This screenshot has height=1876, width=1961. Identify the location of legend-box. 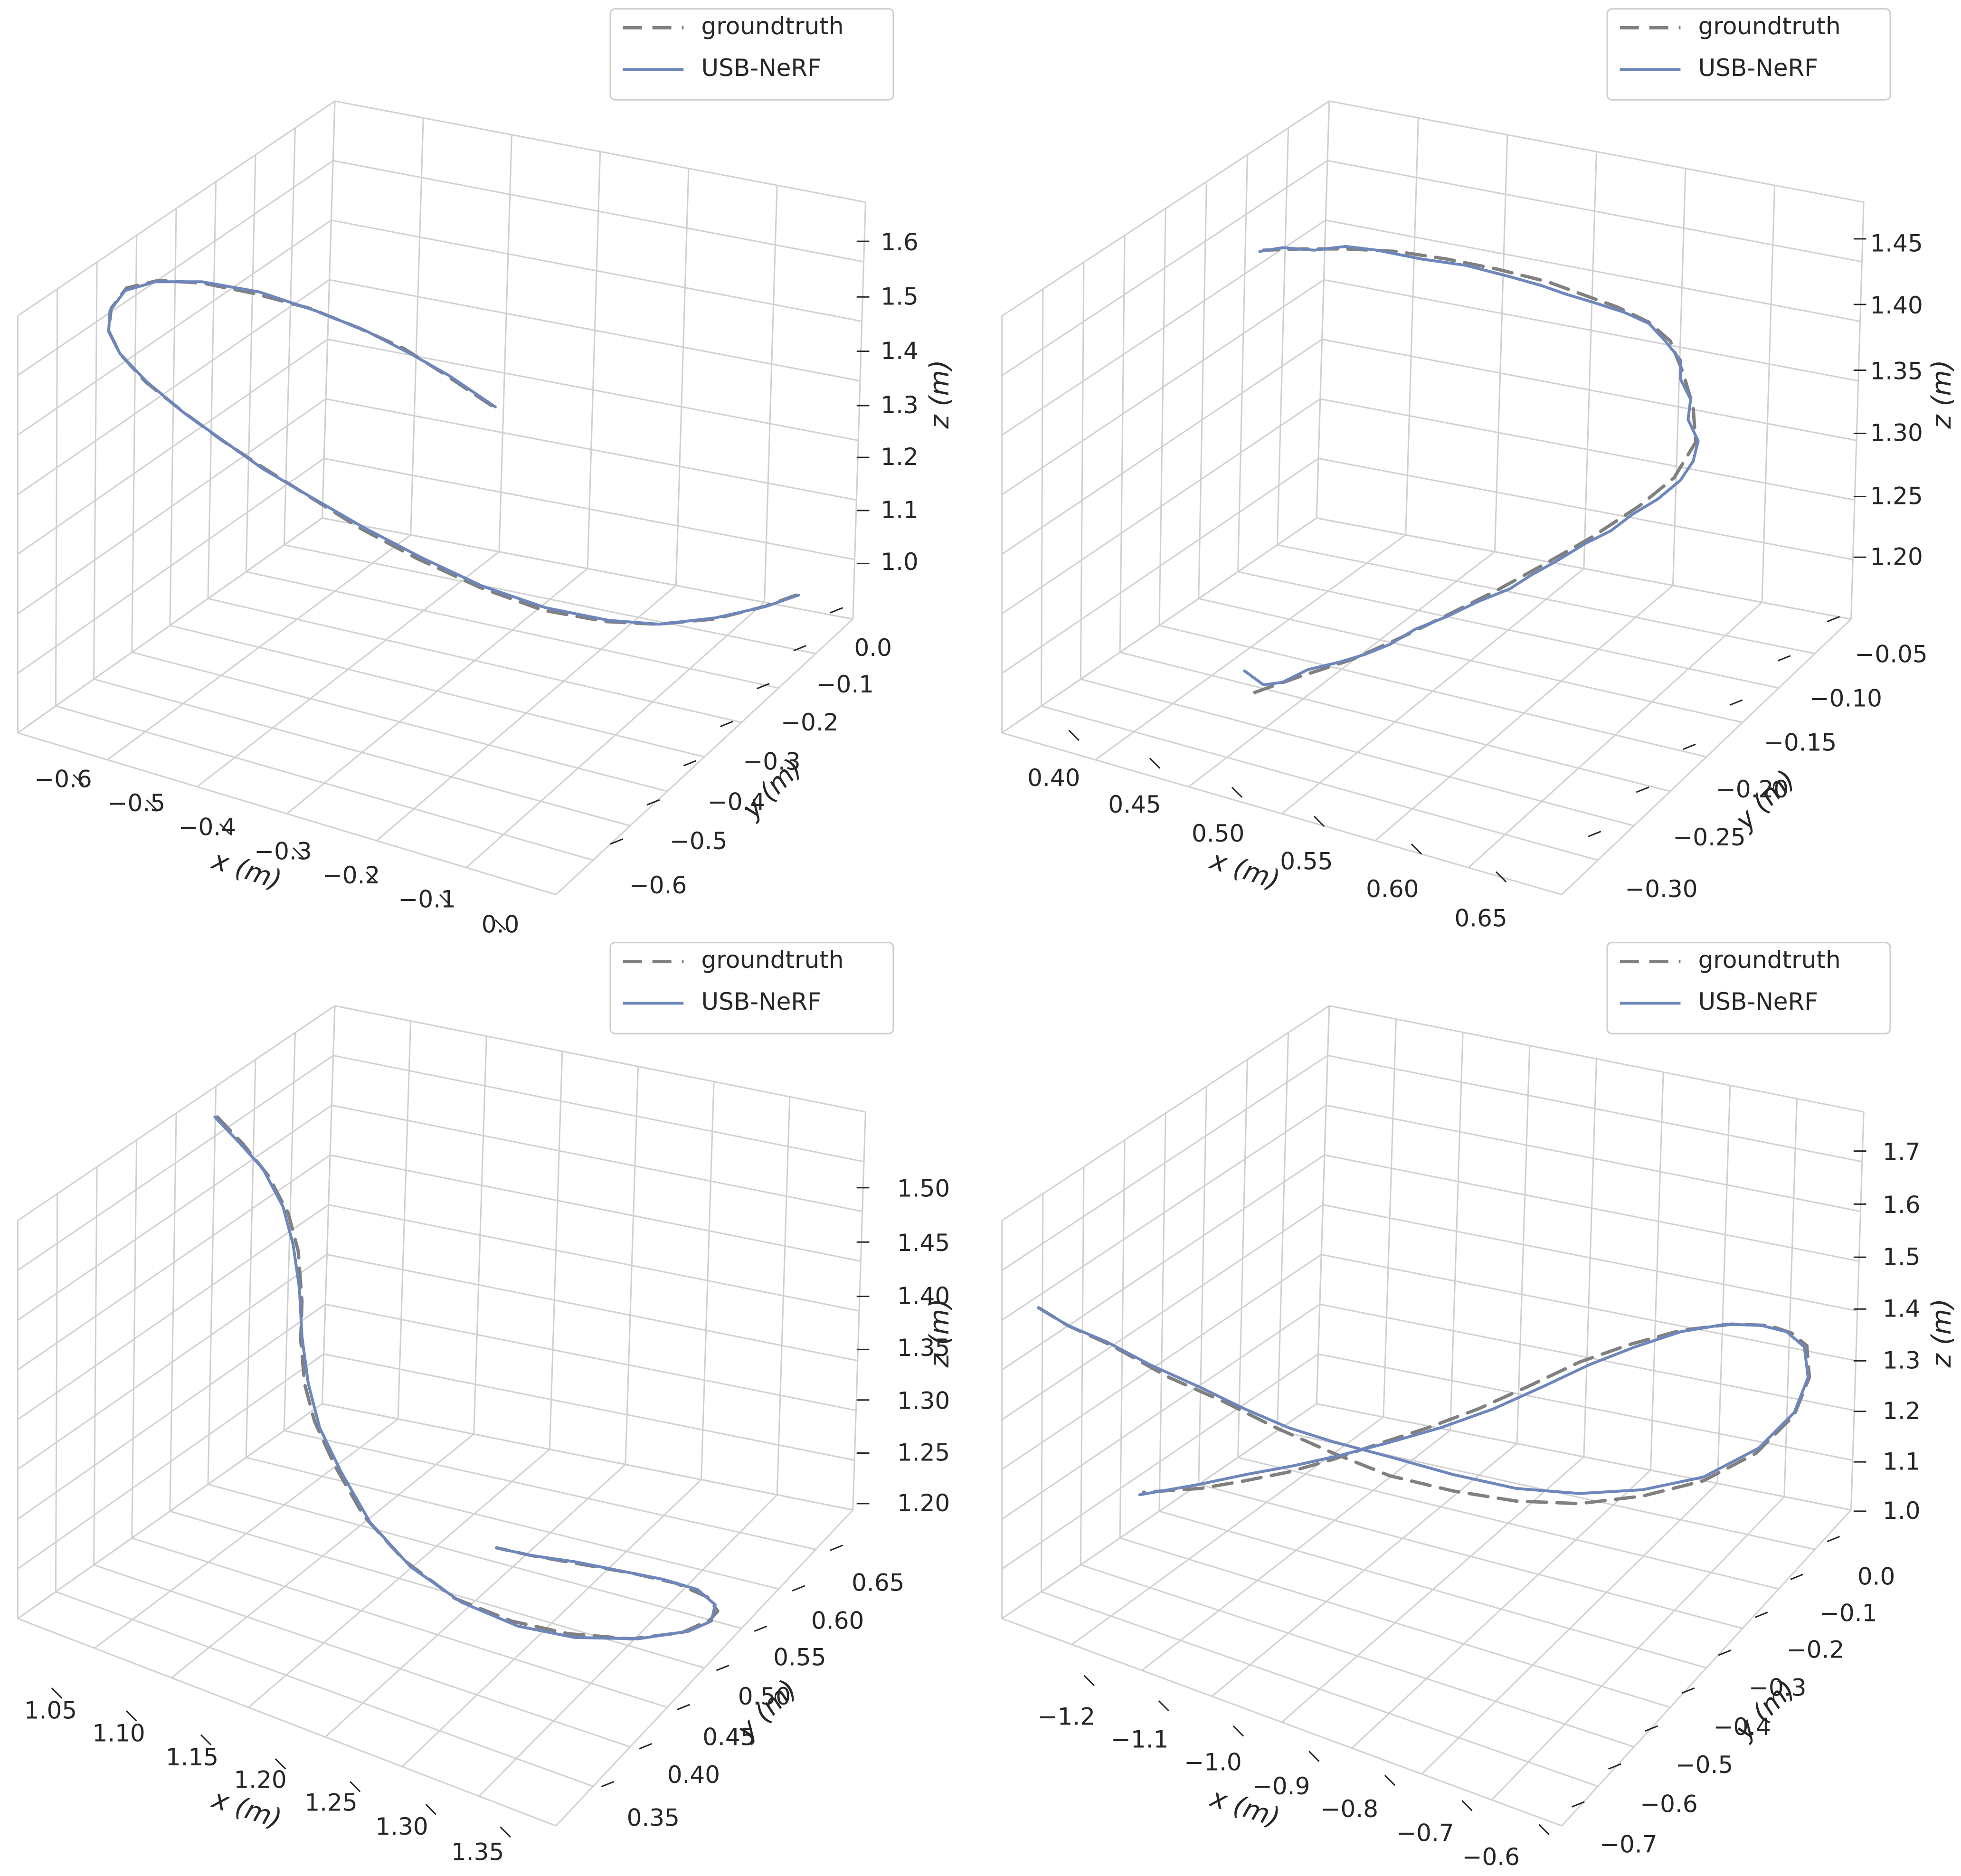
(1748, 54).